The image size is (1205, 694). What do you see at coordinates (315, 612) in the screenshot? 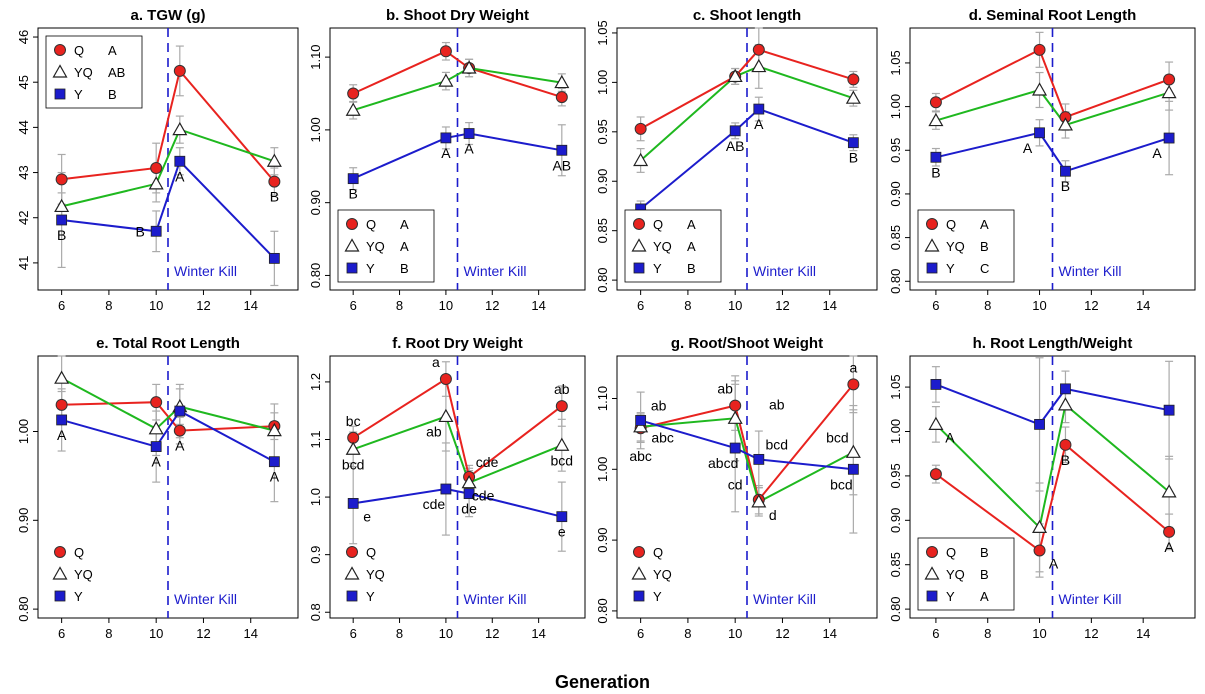
I see `y-tick-label: 0.8` at bounding box center [315, 612].